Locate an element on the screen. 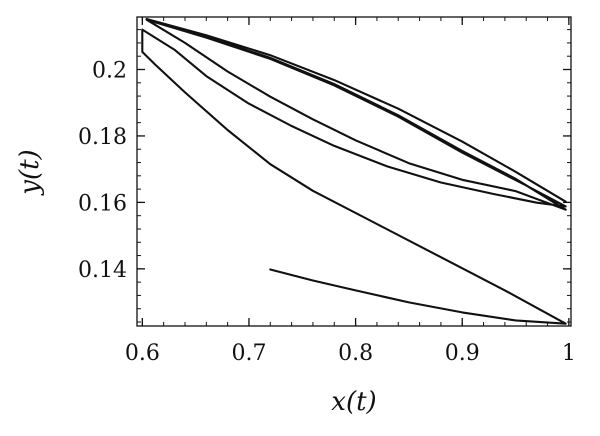 This screenshot has width=600, height=436. x-tick-labels: 0.6 0.7 0.8 0.9 1 is located at coordinates (350, 353).